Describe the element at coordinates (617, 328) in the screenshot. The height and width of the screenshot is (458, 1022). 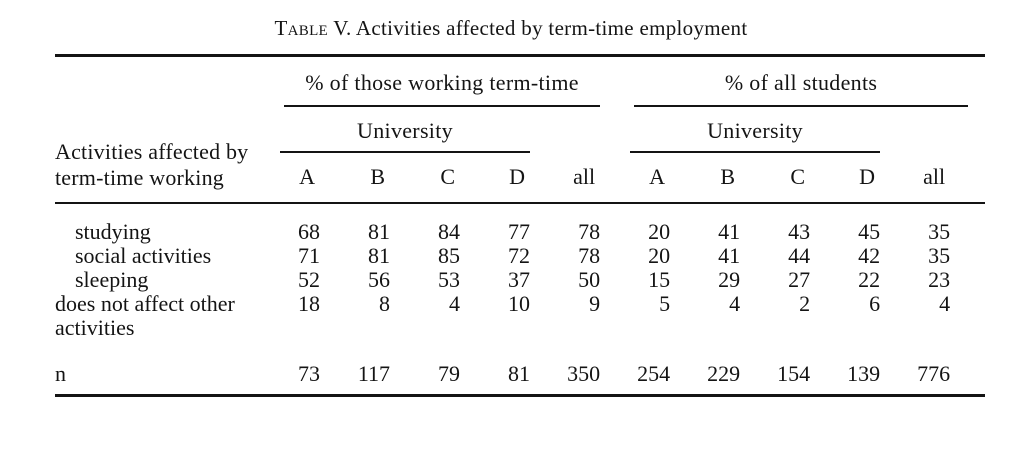
I see `empty-cells` at that location.